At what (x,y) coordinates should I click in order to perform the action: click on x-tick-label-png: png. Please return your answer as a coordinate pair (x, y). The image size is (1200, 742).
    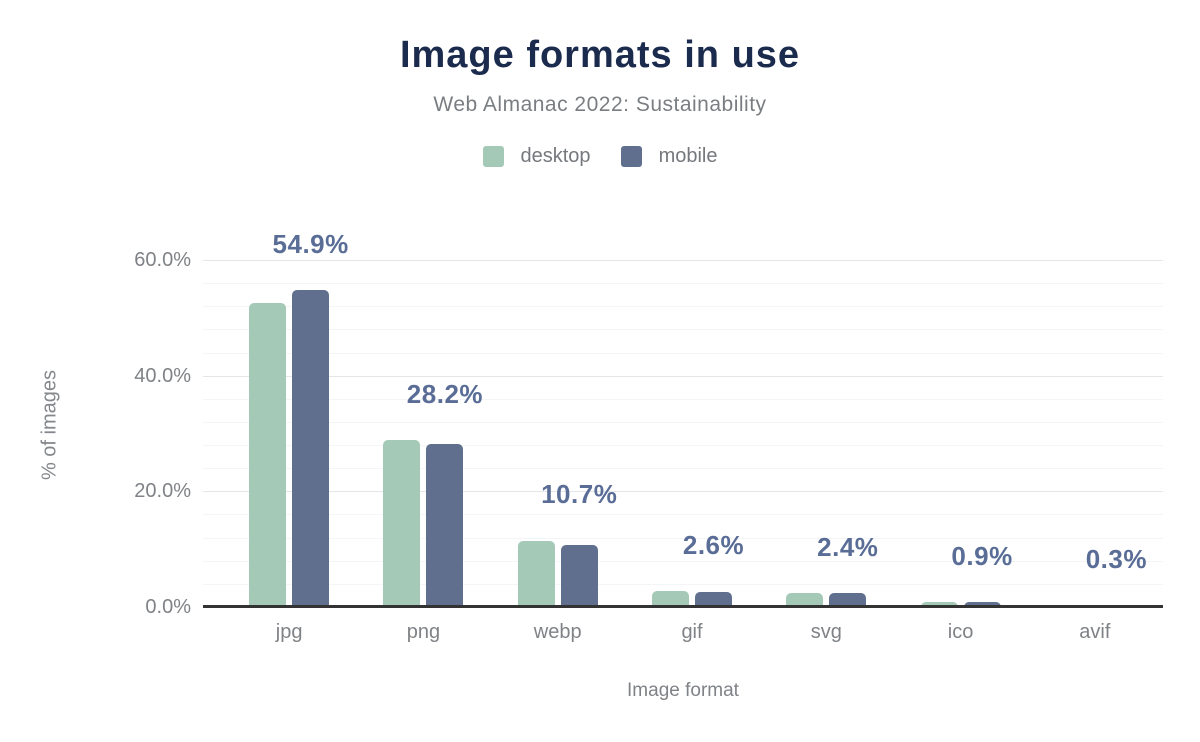
    Looking at the image, I should click on (423, 632).